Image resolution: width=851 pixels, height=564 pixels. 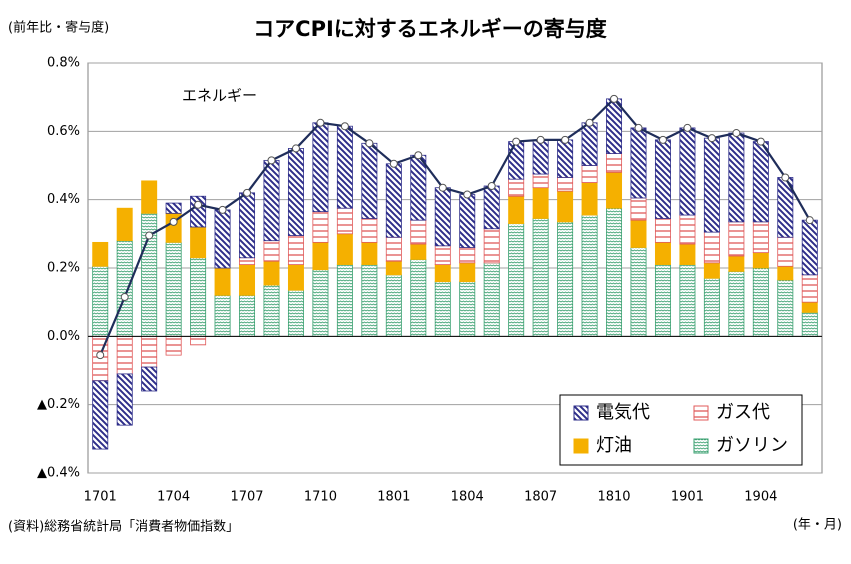 What do you see at coordinates (58, 28) in the screenshot?
I see `y-label: (前年比・寄与度)` at bounding box center [58, 28].